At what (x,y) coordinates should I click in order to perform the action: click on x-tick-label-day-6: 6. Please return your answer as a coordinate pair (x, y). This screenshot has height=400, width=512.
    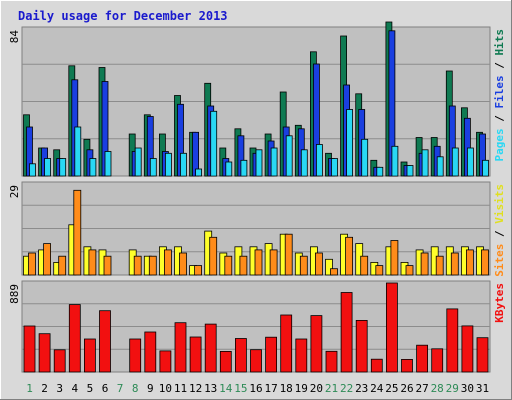
    Looking at the image, I should click on (105, 388).